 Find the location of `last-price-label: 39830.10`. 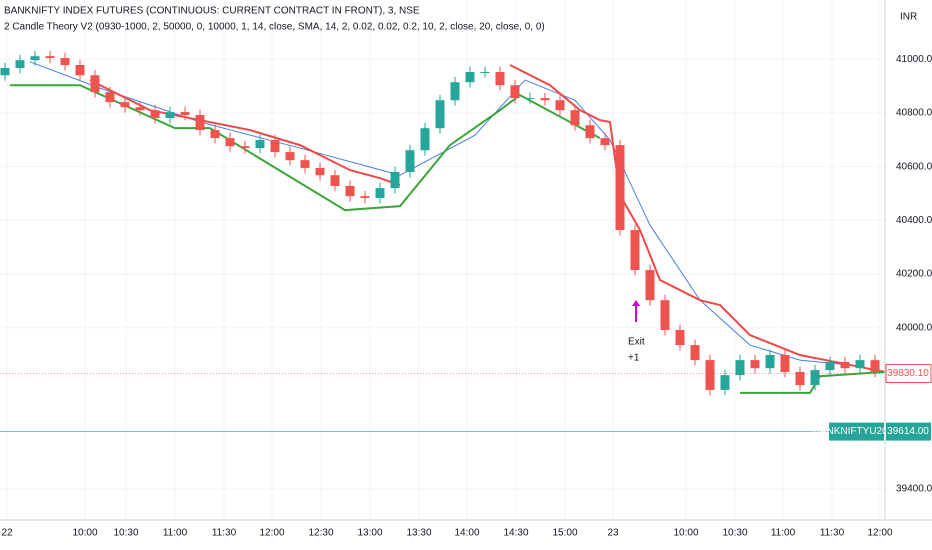

last-price-label: 39830.10 is located at coordinates (908, 373).